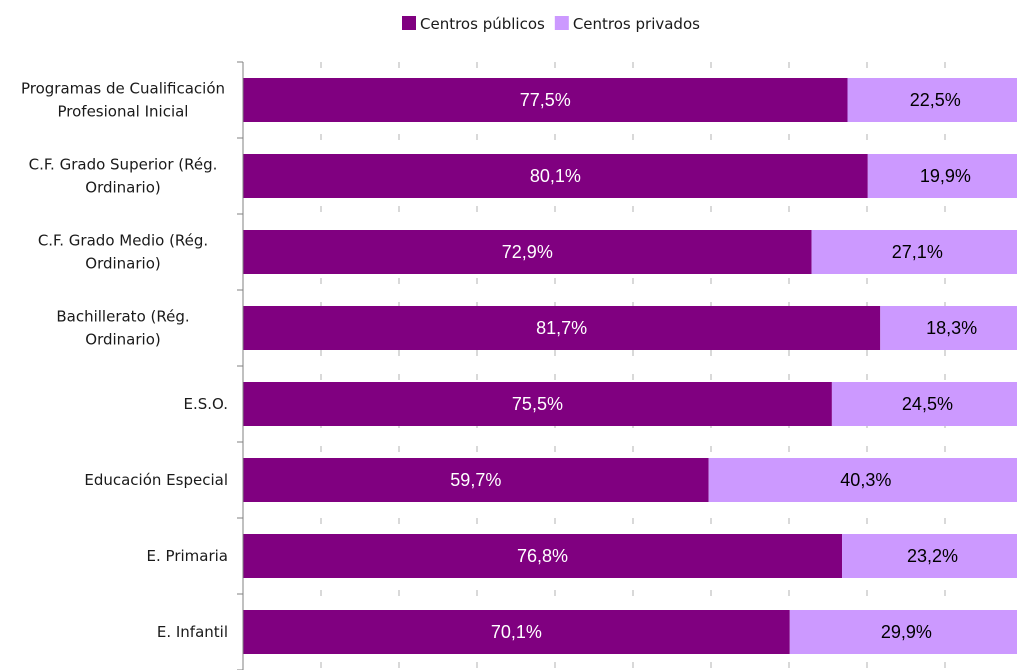 The height and width of the screenshot is (670, 1017). I want to click on y-axis, so click(240, 365).